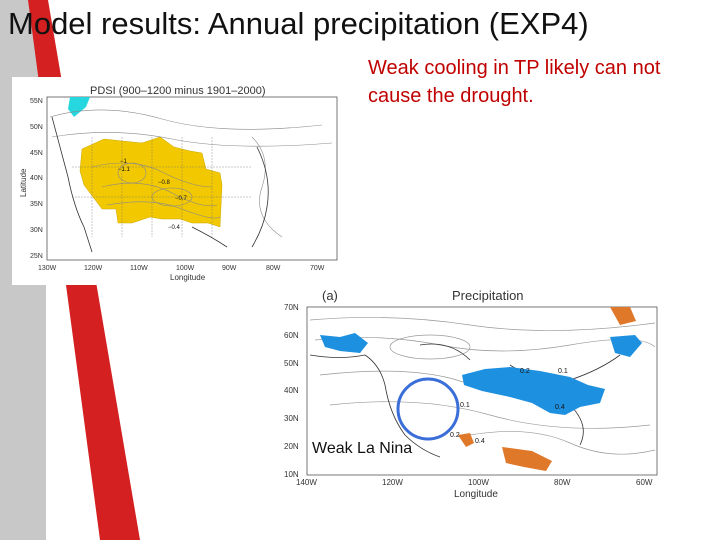 The height and width of the screenshot is (540, 720). What do you see at coordinates (291, 474) in the screenshot?
I see `precip-ytick: 10N` at bounding box center [291, 474].